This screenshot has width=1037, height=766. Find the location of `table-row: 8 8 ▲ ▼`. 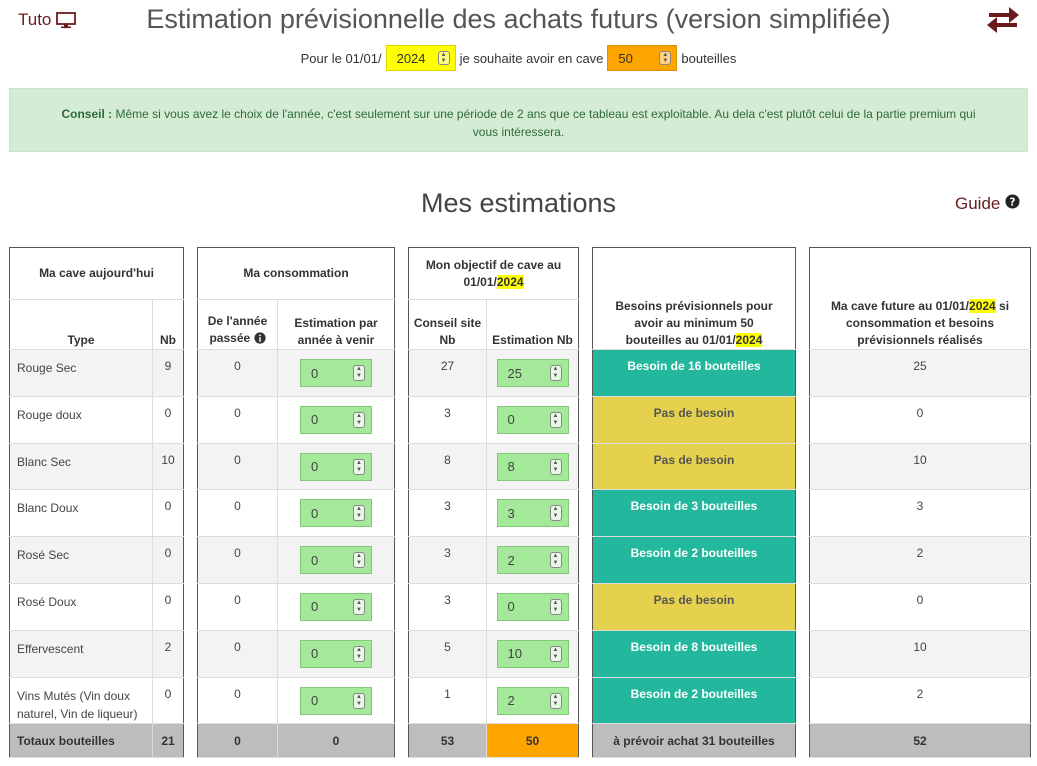

table-row: 8 8 ▲ ▼ is located at coordinates (494, 466).